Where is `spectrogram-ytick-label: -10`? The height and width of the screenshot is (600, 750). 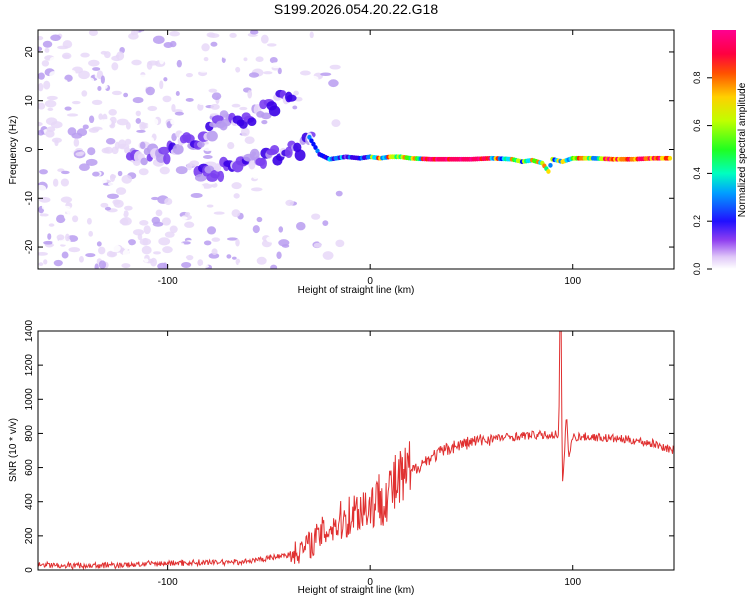 spectrogram-ytick-label: -10 is located at coordinates (29, 198).